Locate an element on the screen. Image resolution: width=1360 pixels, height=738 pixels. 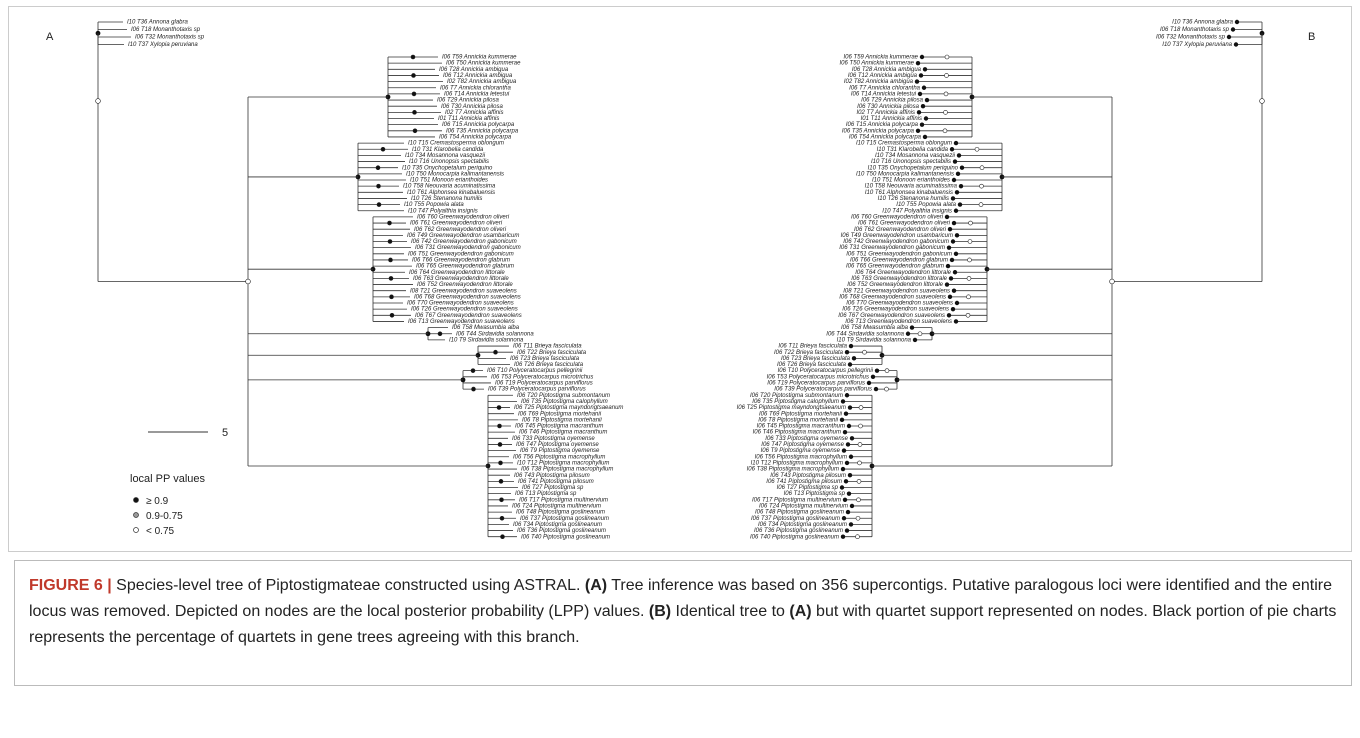
taxon-label: I06 T45 Piptostigma macranthum is located at coordinates (801, 427).